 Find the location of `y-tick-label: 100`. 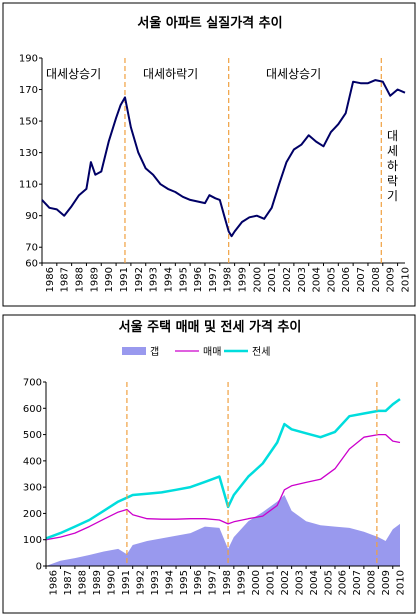

y-tick-label: 100 is located at coordinates (32, 540).